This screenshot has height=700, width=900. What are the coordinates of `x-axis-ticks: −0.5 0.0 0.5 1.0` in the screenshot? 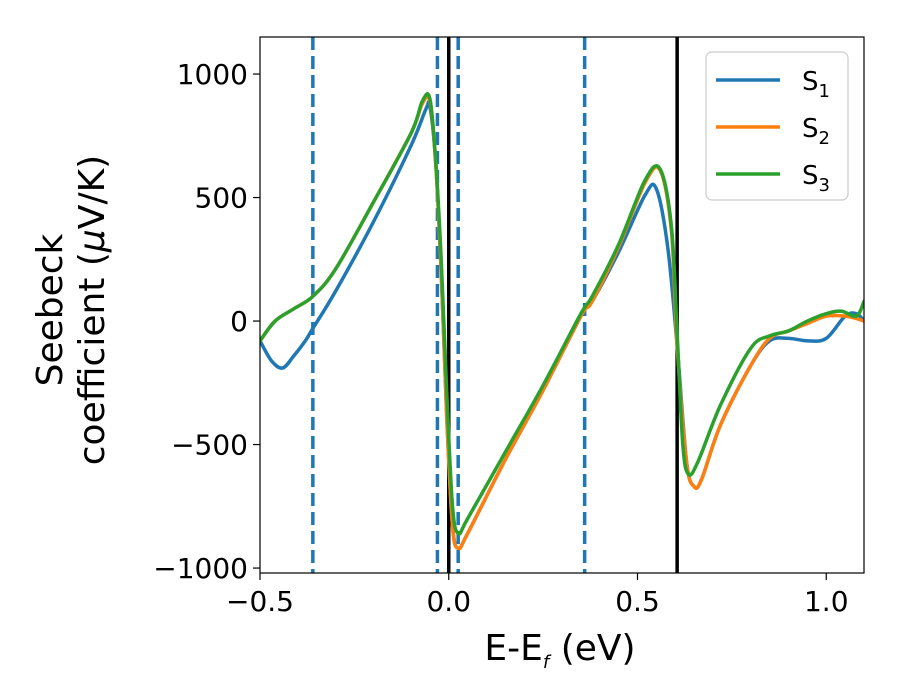 It's located at (537, 595).